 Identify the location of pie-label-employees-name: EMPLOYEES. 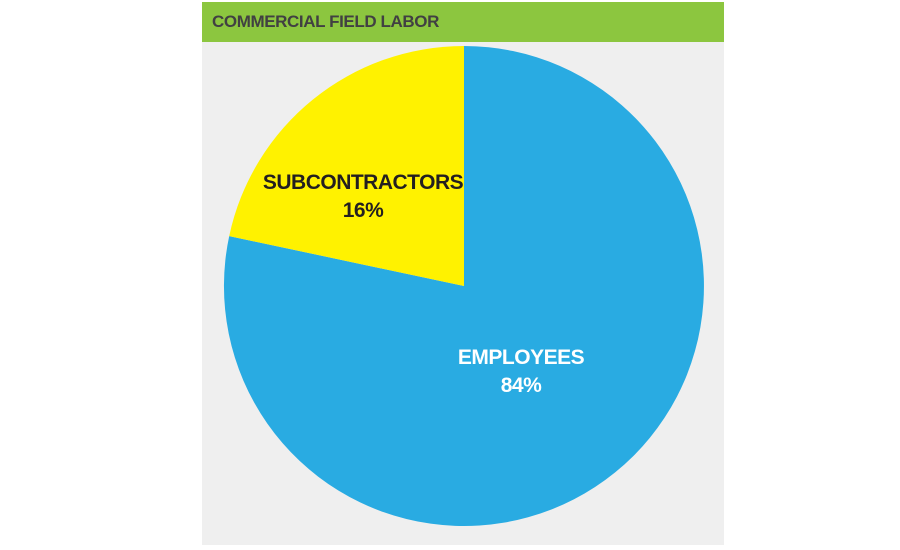
(521, 357).